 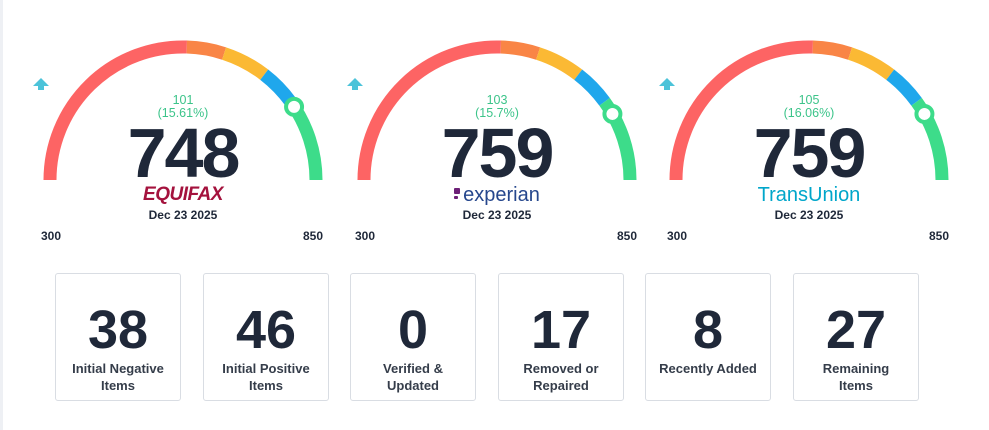 What do you see at coordinates (118, 377) in the screenshot?
I see `stat-label: Initial Negative Items` at bounding box center [118, 377].